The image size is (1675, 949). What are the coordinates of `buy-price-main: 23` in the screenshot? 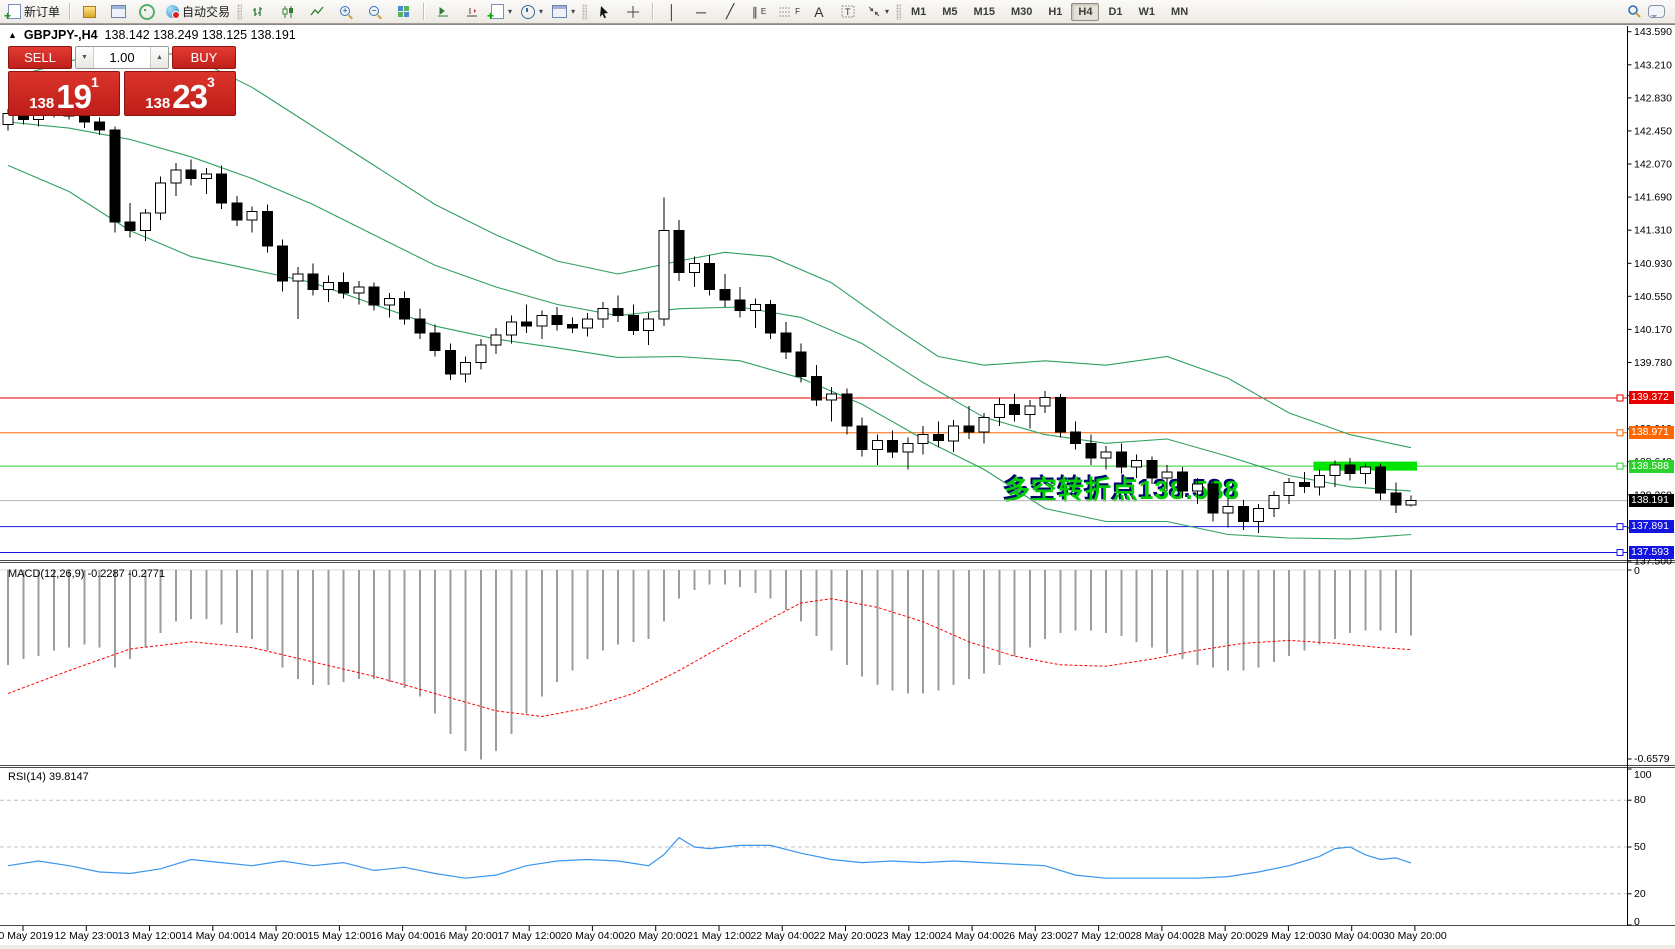 It's located at (190, 96).